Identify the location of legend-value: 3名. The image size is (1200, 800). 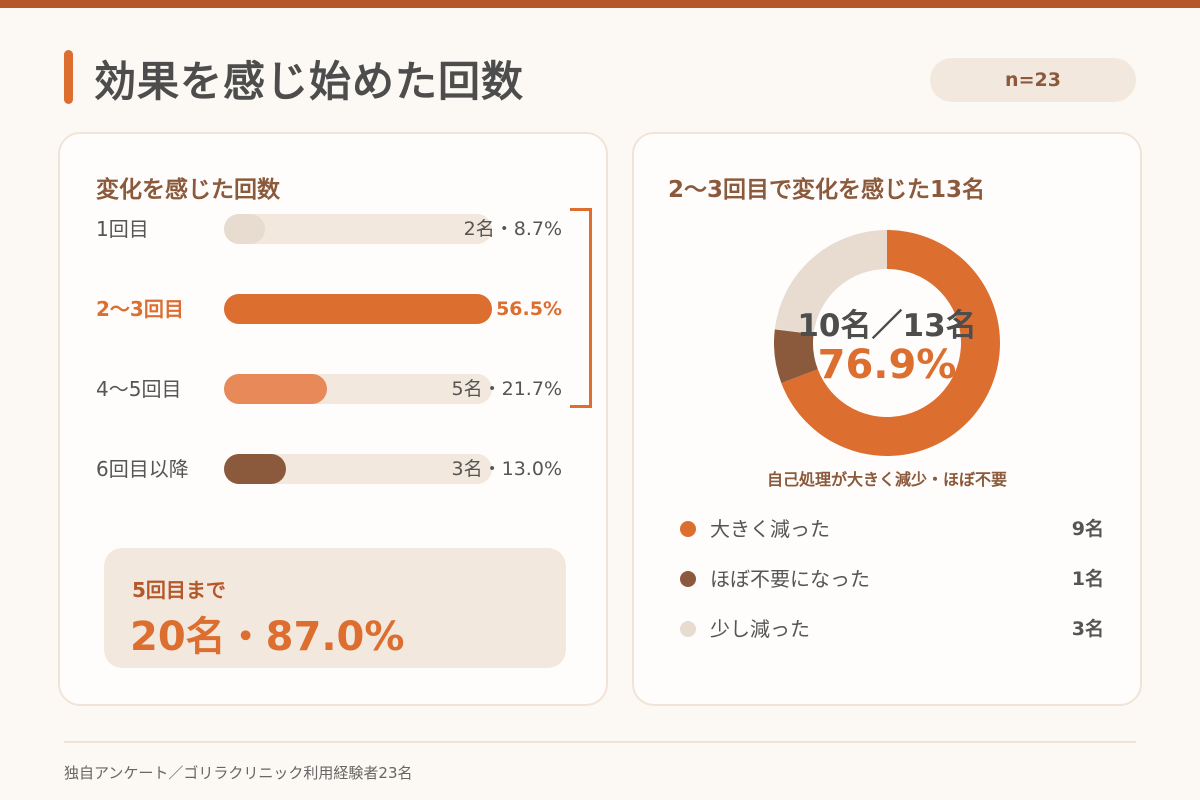
(1087, 629).